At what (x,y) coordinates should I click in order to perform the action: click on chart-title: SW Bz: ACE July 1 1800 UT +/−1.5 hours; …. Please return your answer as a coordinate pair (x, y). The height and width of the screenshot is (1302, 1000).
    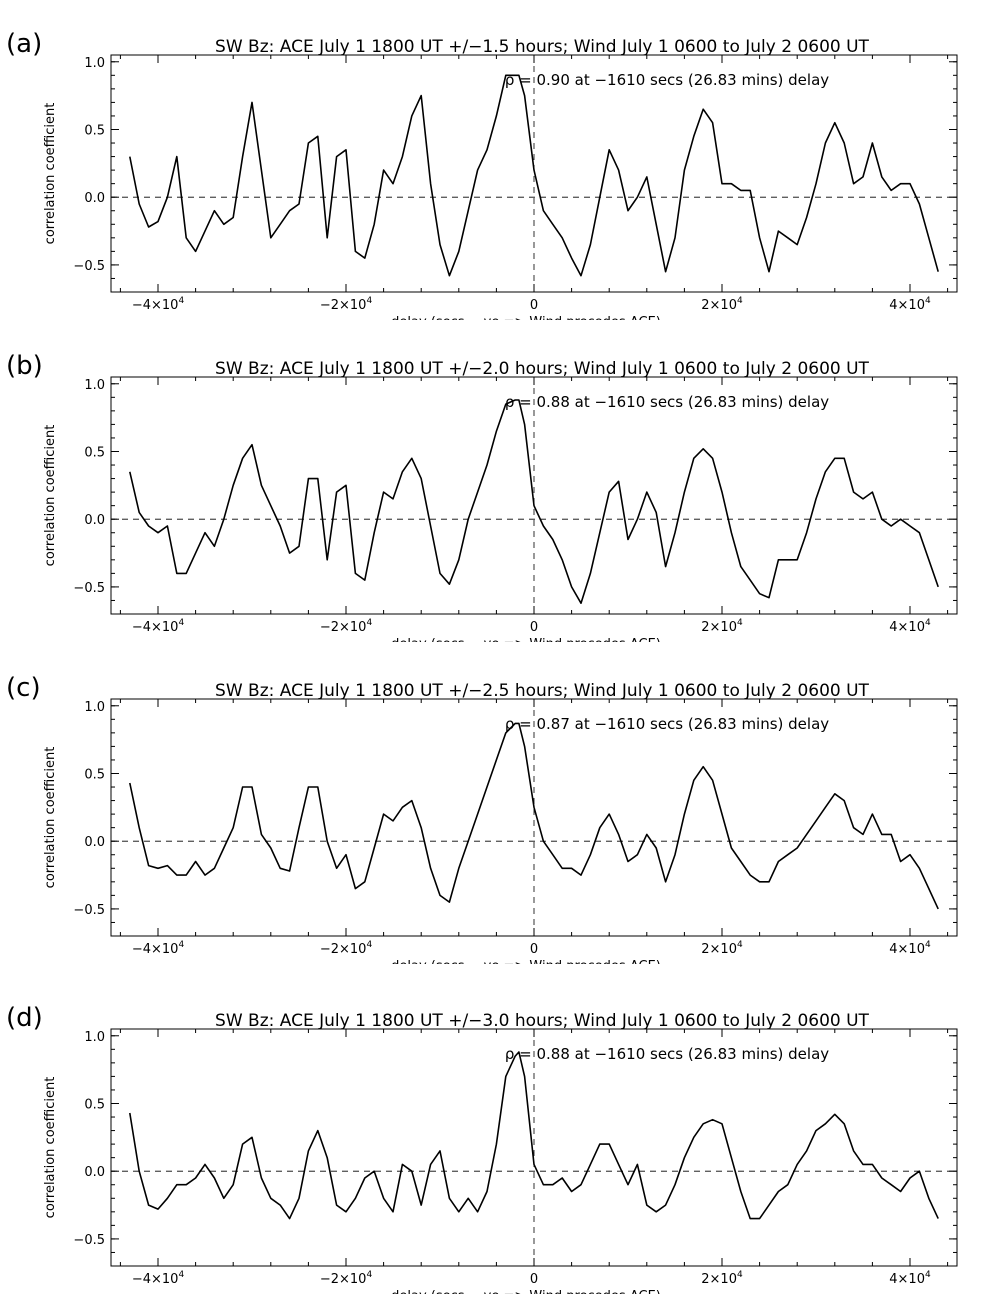
    Looking at the image, I should click on (542, 47).